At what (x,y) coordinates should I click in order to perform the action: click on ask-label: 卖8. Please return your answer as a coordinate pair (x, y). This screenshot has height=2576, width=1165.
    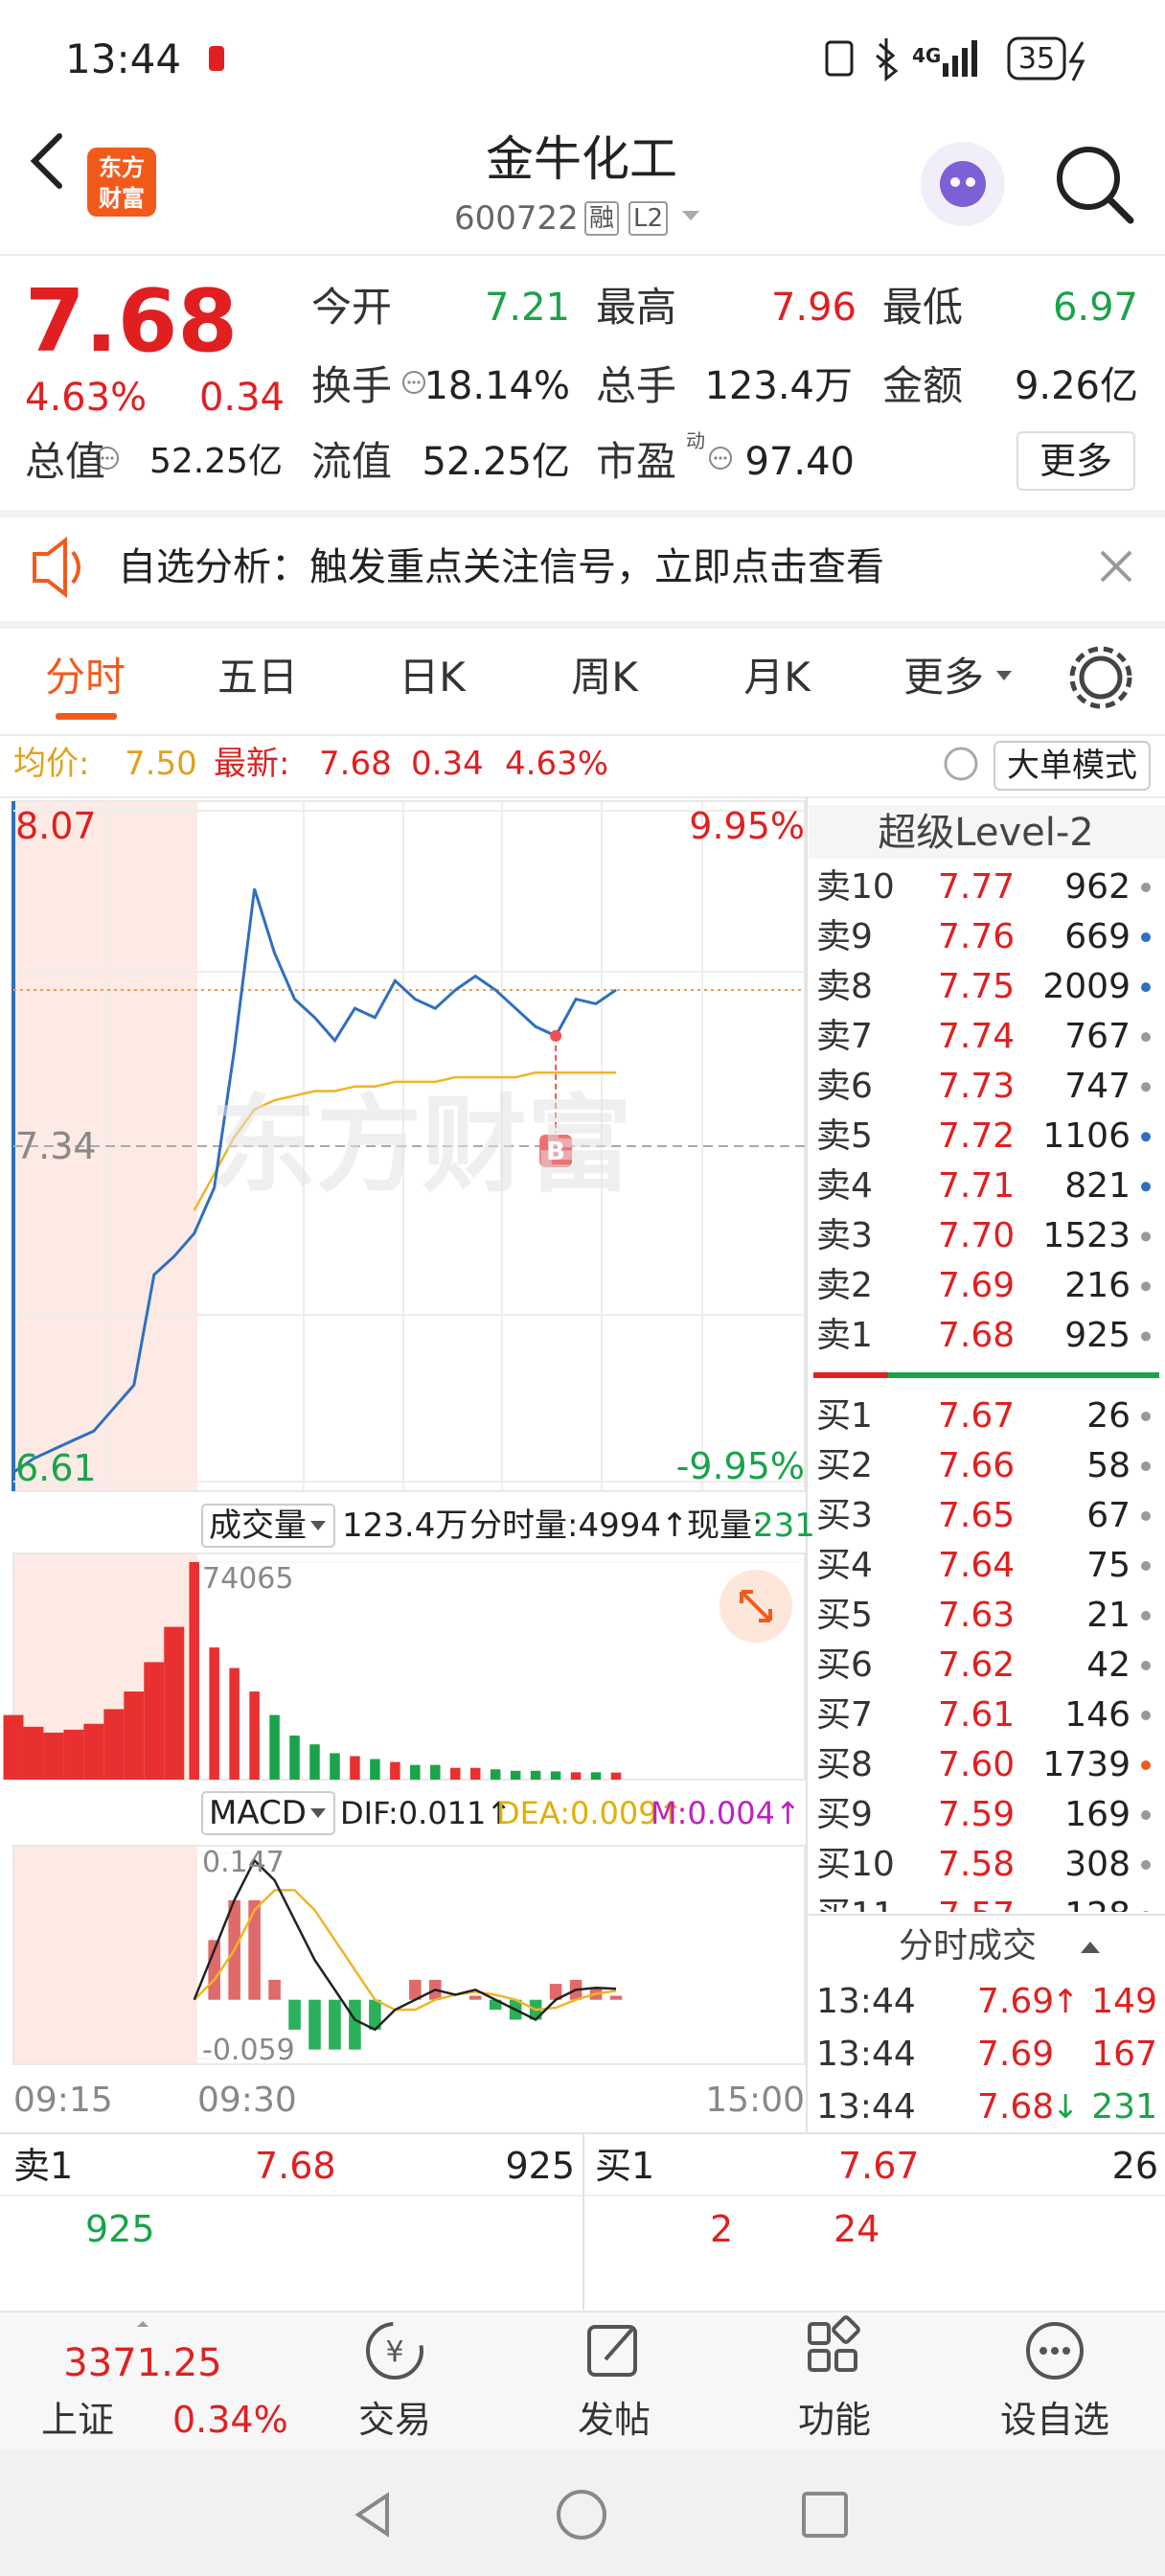
    Looking at the image, I should click on (844, 987).